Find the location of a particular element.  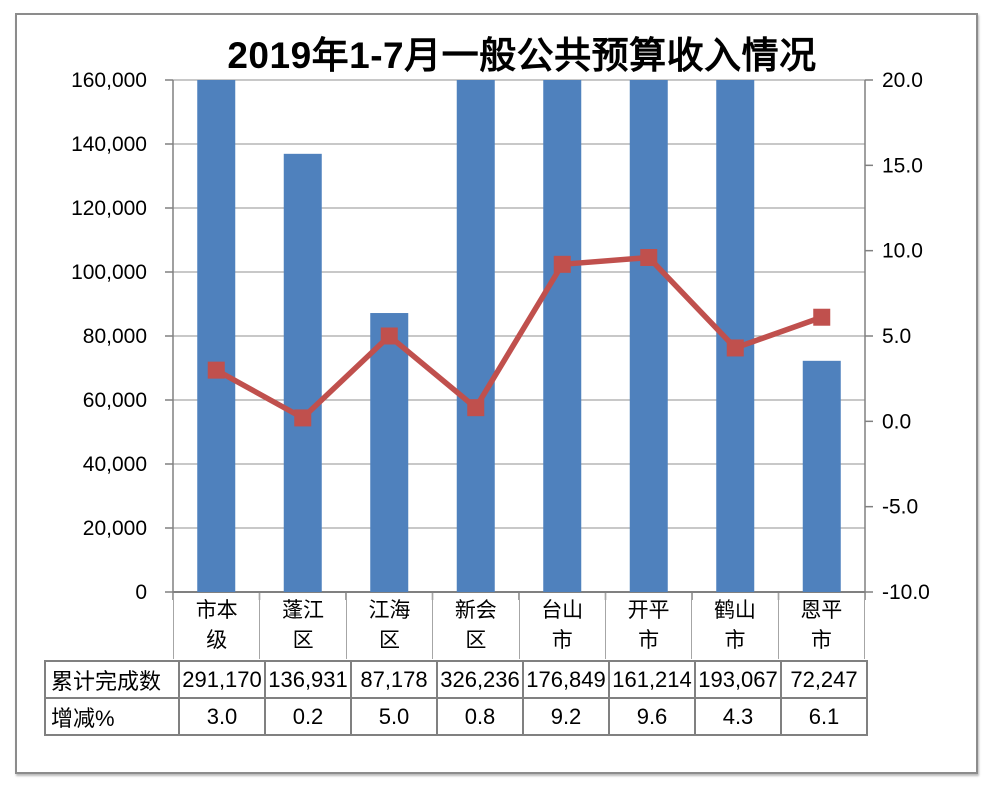

table-cell: 87,178 is located at coordinates (394, 679).